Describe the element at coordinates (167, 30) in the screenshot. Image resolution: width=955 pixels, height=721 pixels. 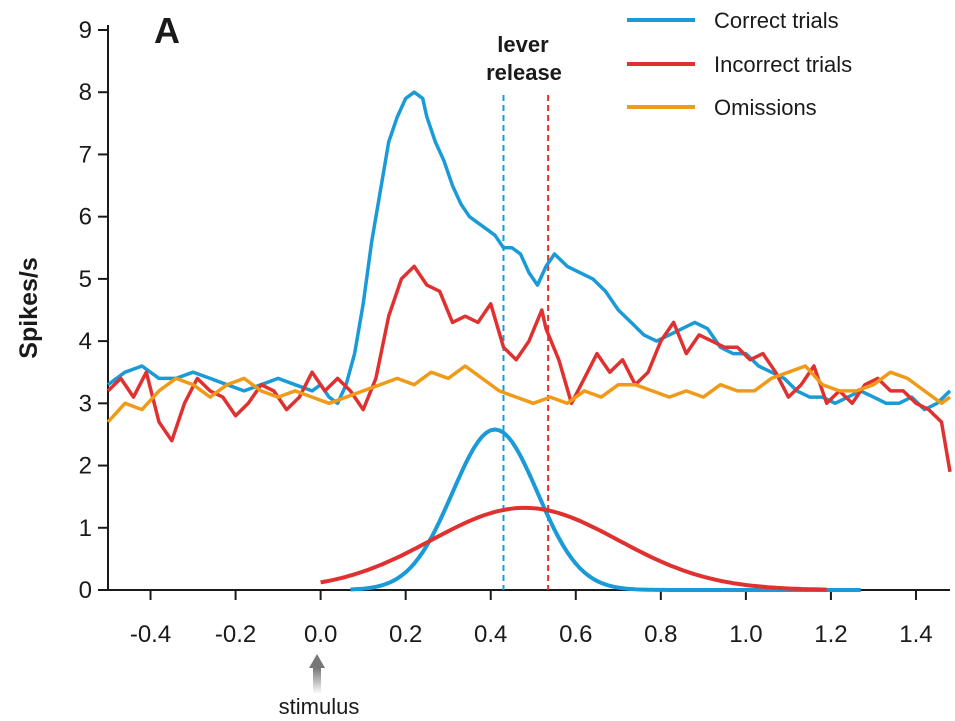
I see `panel-label: A` at that location.